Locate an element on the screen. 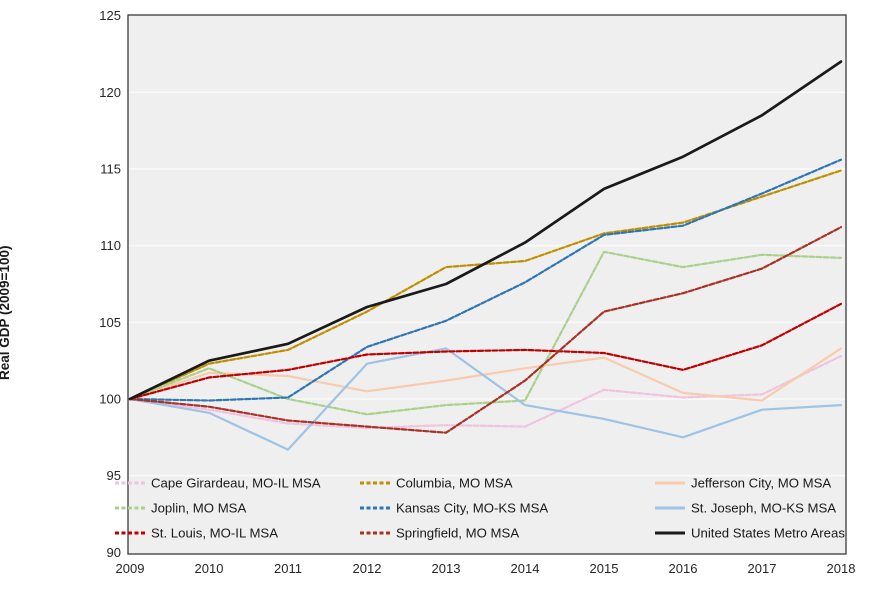 Image resolution: width=882 pixels, height=591 pixels. y-tick-label-90: 90 is located at coordinates (114, 552).